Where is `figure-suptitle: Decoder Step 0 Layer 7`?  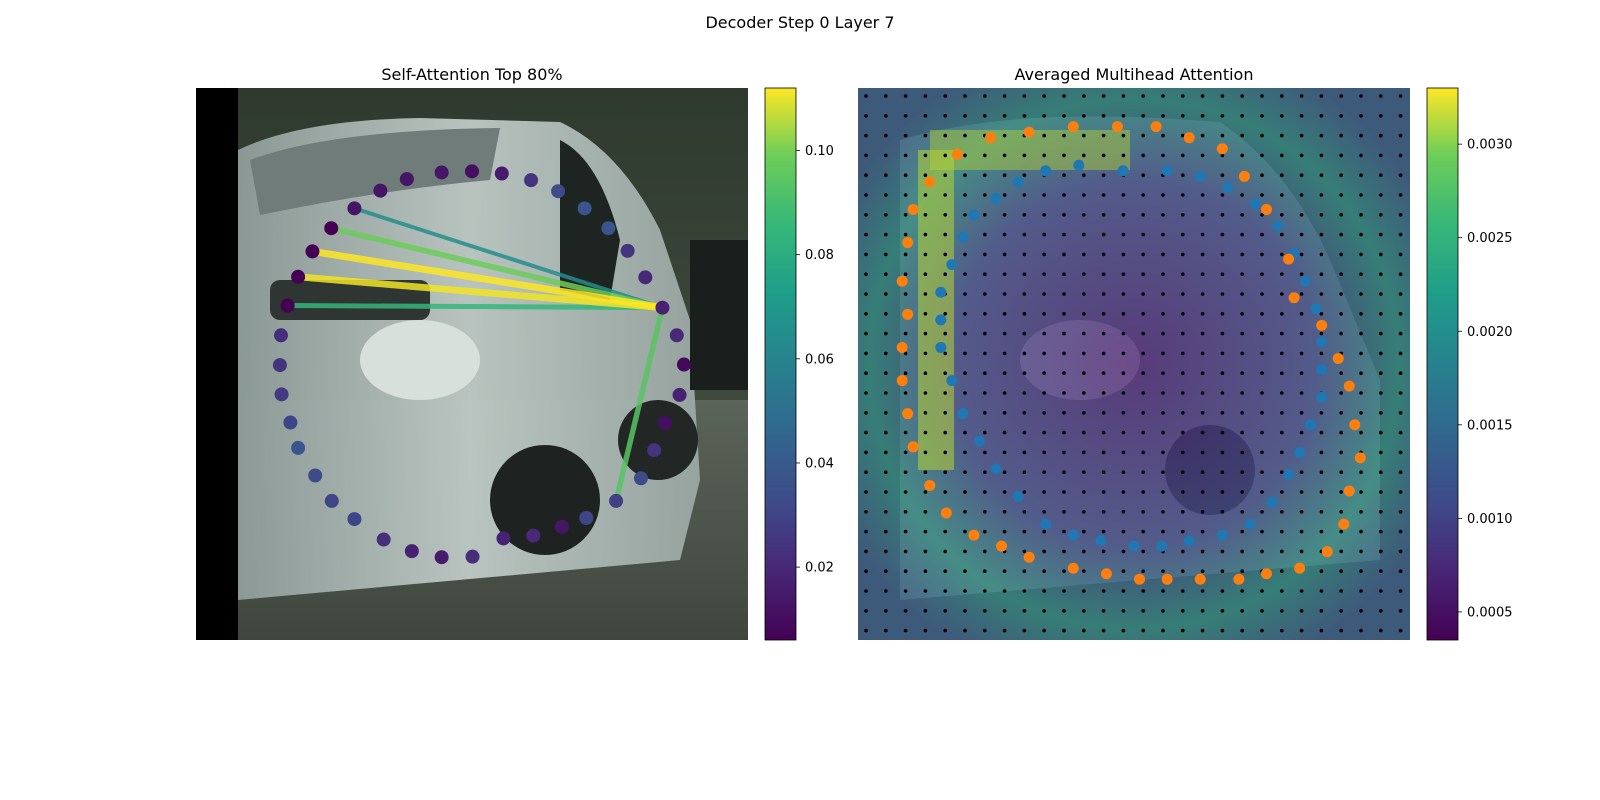 figure-suptitle: Decoder Step 0 Layer 7 is located at coordinates (800, 22).